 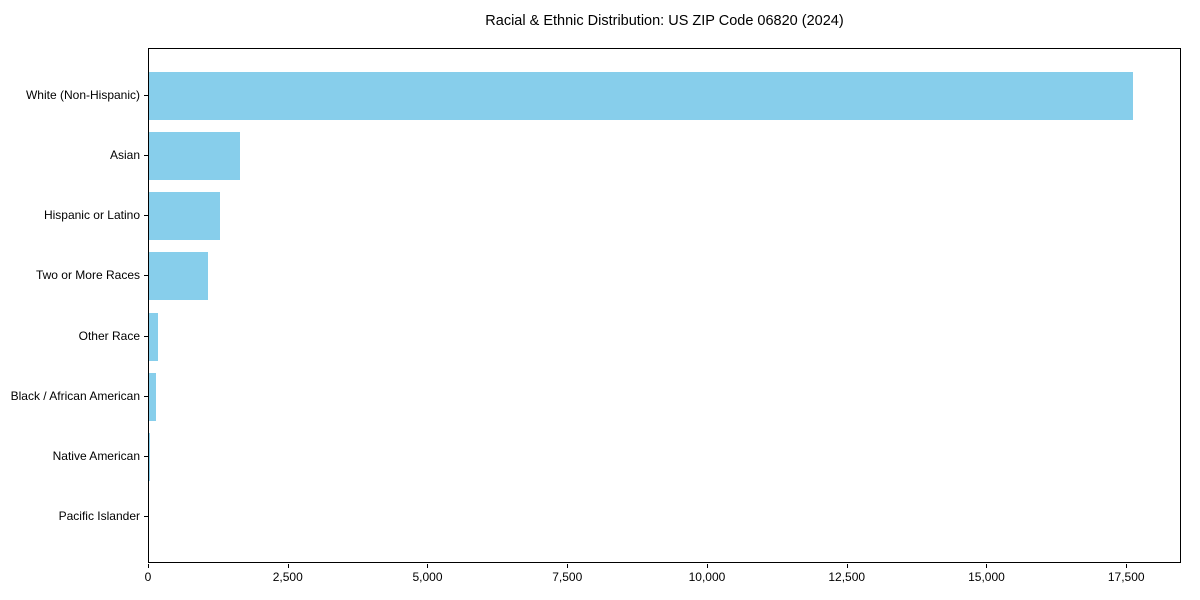 What do you see at coordinates (82, 95) in the screenshot?
I see `y-tick-label: White (Non-Hispanic)` at bounding box center [82, 95].